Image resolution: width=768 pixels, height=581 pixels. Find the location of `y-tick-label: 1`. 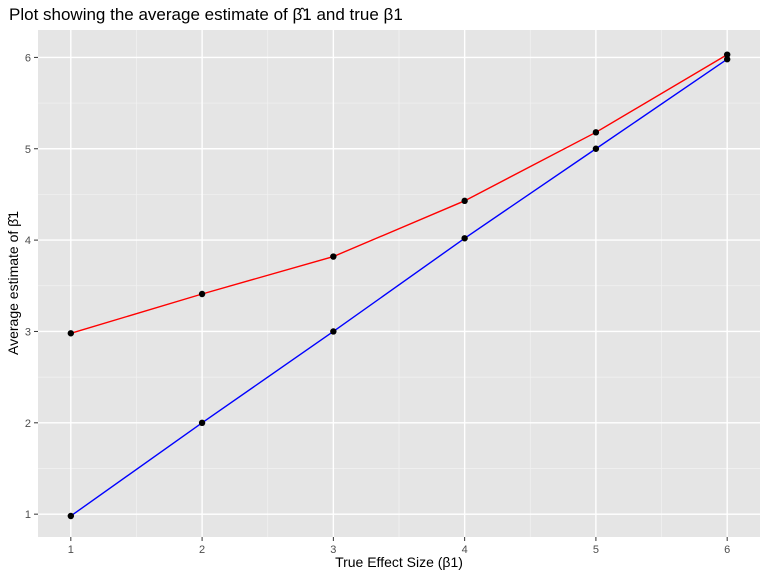

y-tick-label: 1 is located at coordinates (28, 515).